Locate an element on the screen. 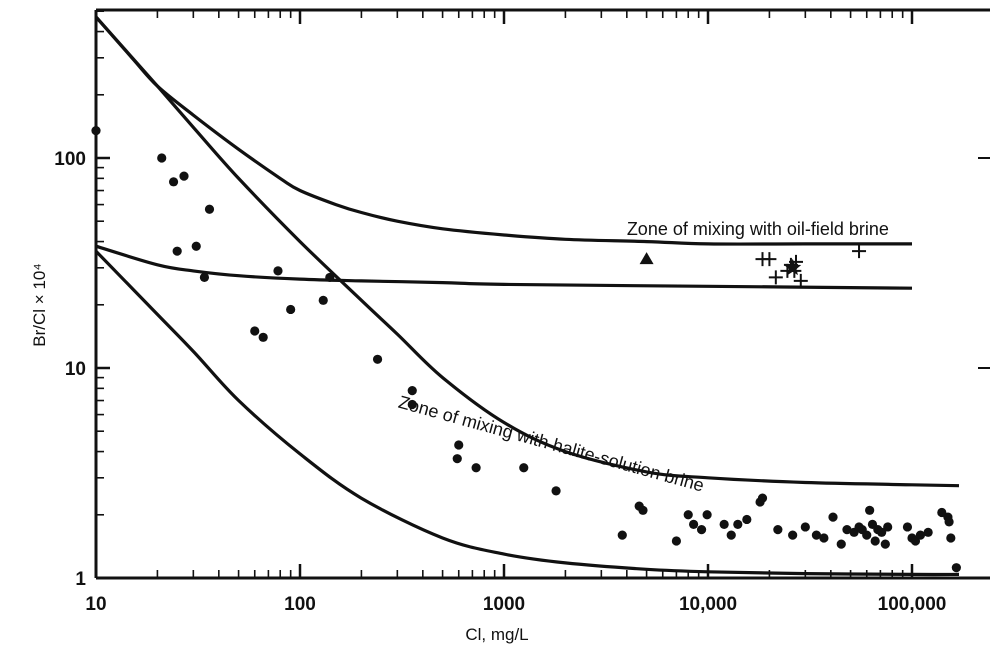 This screenshot has height=646, width=997. x-tick-label: 10 is located at coordinates (95, 604).